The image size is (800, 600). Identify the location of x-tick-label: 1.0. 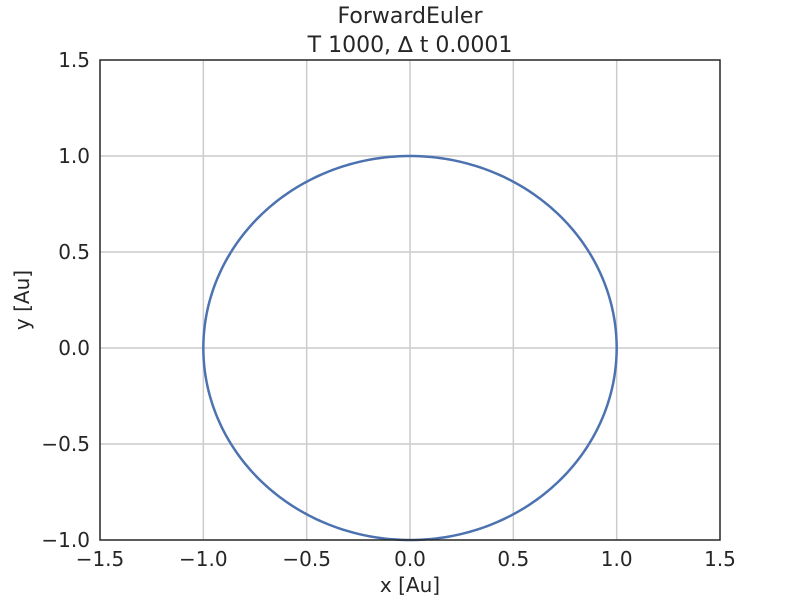
(617, 559).